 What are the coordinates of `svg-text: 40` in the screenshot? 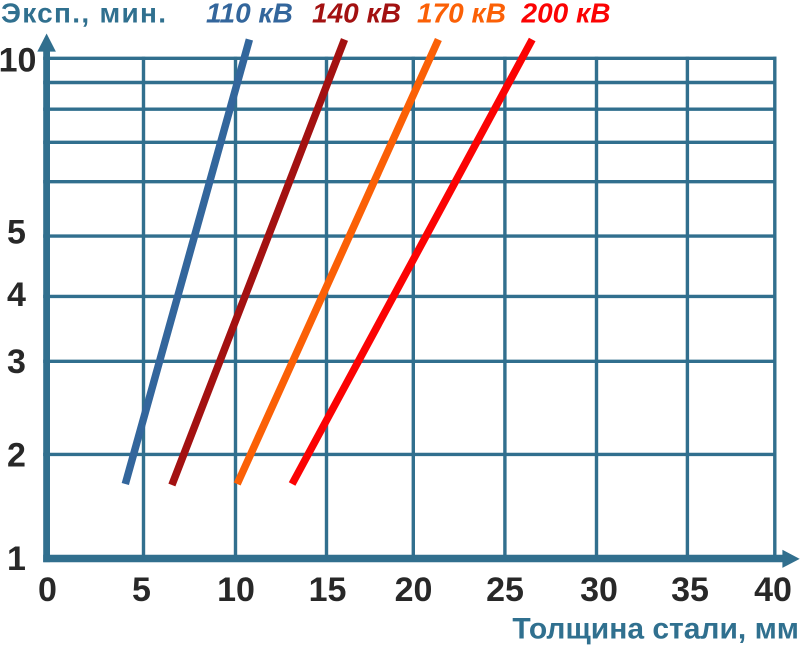 It's located at (773, 590).